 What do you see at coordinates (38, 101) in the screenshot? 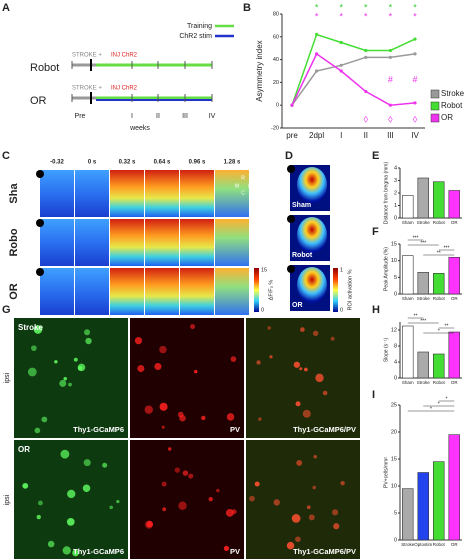
I see `row-label: OR` at bounding box center [38, 101].